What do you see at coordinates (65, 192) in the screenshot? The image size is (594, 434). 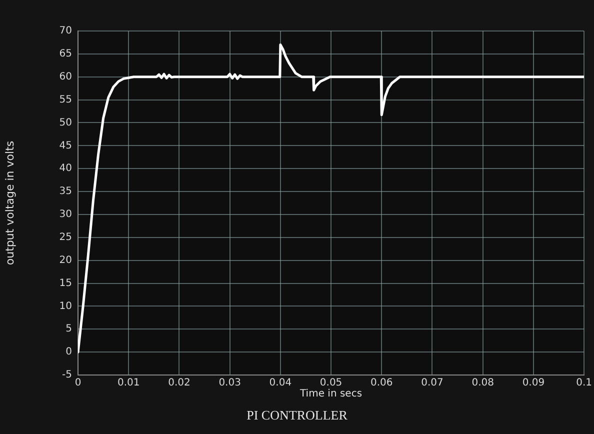 I see `y-tick-label: 35` at bounding box center [65, 192].